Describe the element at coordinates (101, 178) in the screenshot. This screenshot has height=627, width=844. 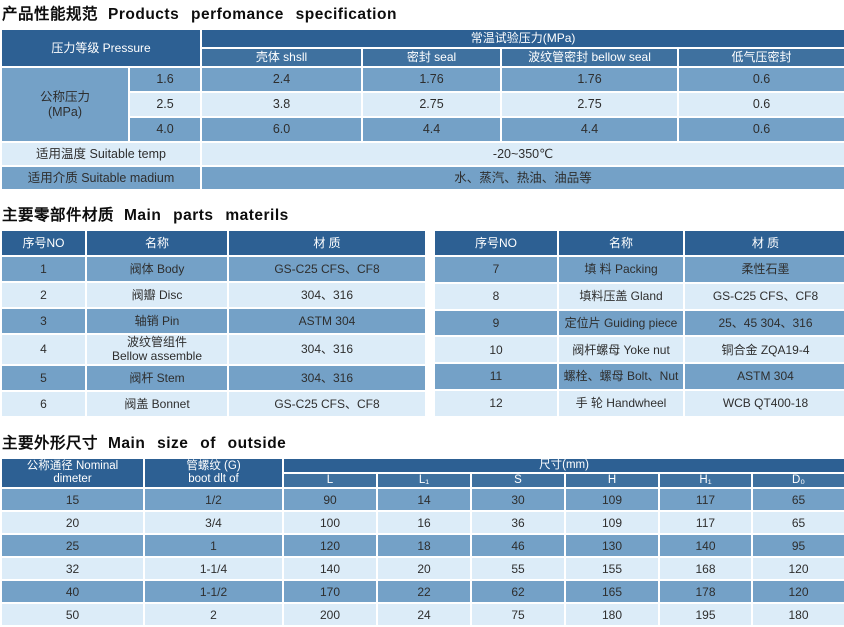
I see `suitable-medium-label: 适用介质 Suitable madium` at that location.